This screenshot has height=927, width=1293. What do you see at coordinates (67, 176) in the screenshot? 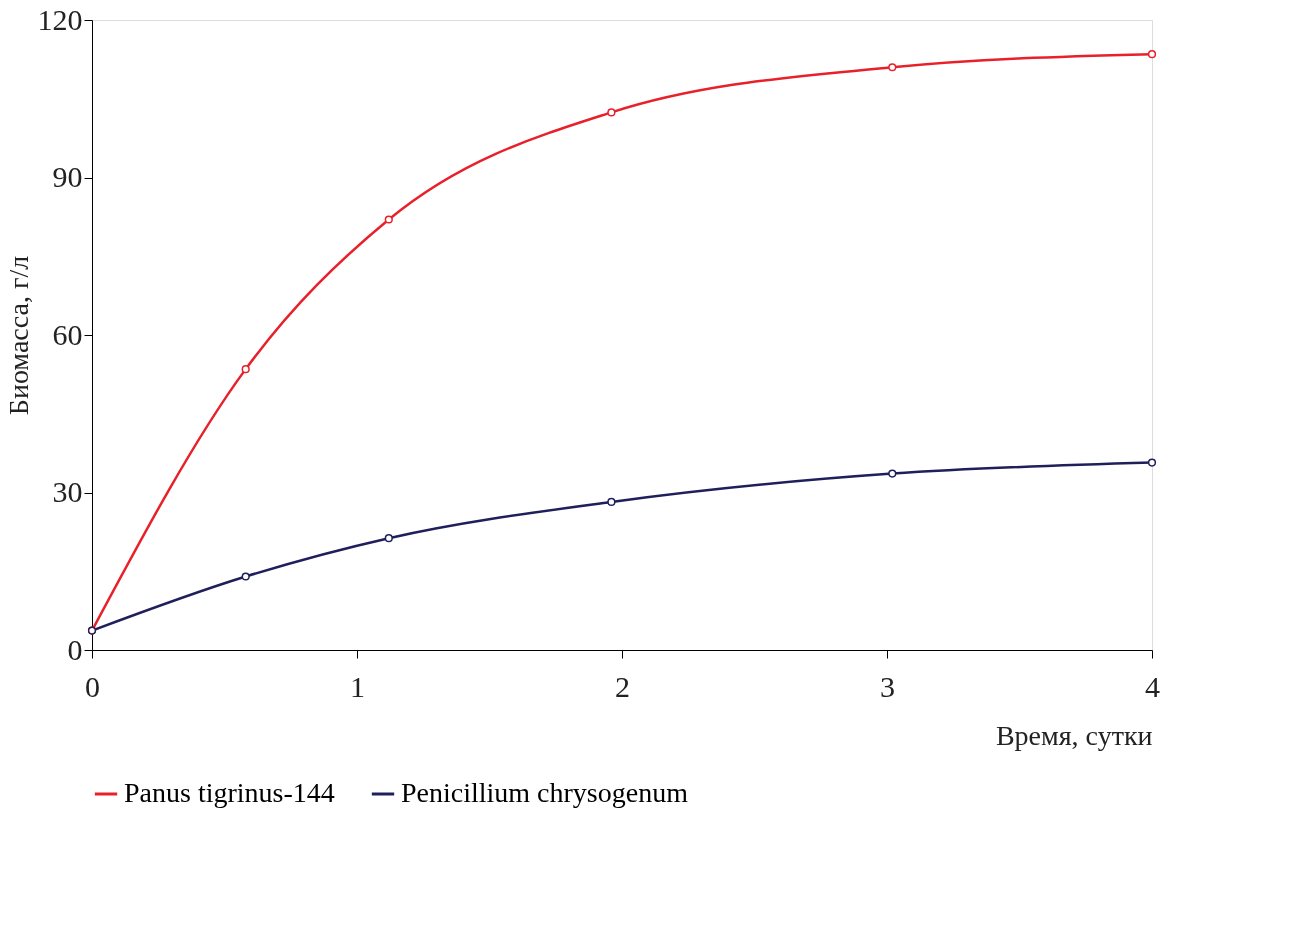
I see `y-tick-label: 90` at bounding box center [67, 176].